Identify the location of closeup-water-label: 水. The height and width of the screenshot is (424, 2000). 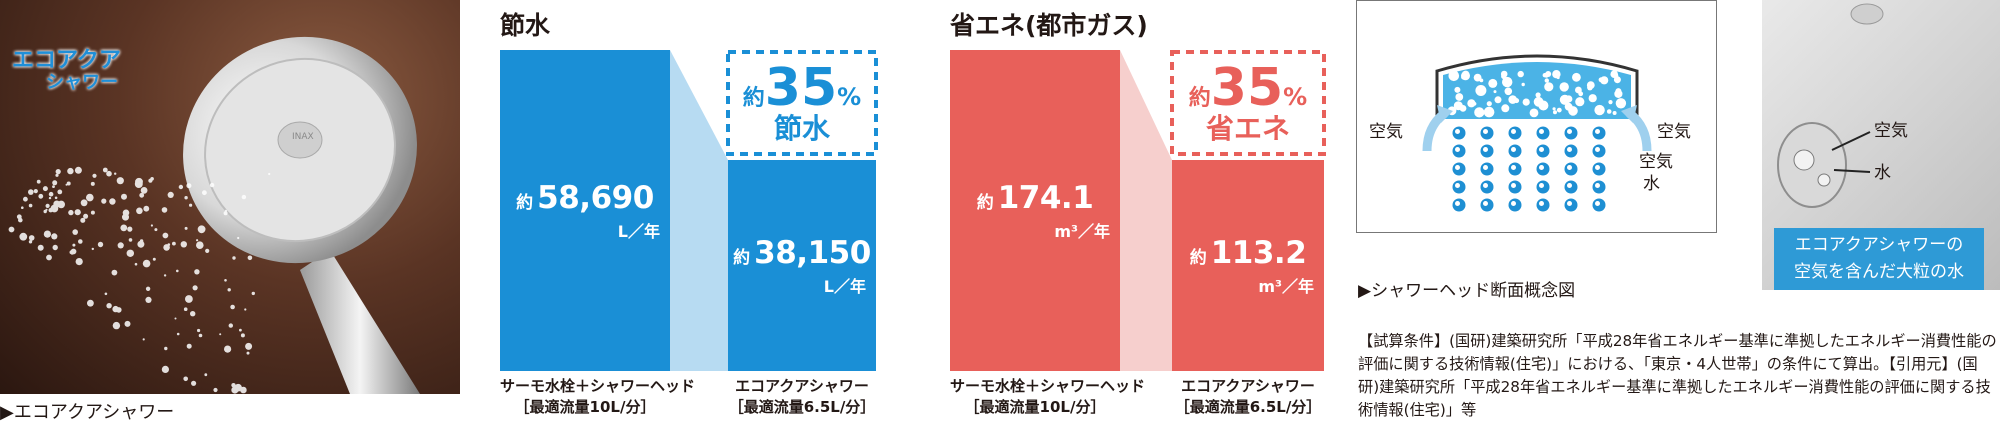
(1882, 173).